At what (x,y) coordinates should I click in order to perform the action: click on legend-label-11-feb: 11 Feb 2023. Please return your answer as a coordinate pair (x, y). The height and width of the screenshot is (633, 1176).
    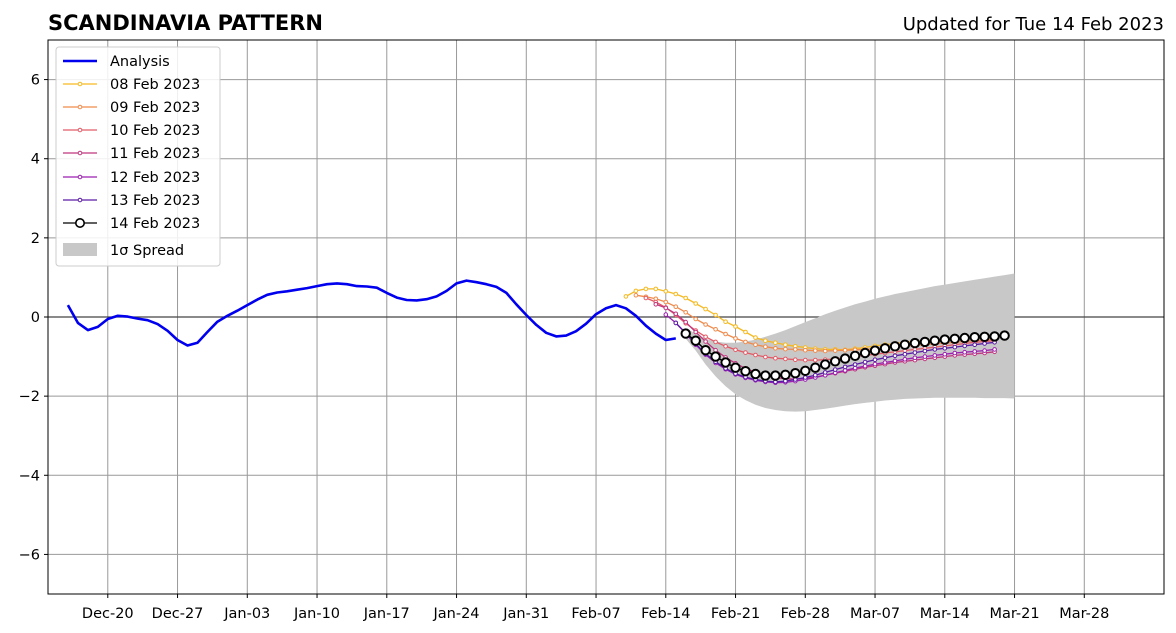
    Looking at the image, I should click on (155, 154).